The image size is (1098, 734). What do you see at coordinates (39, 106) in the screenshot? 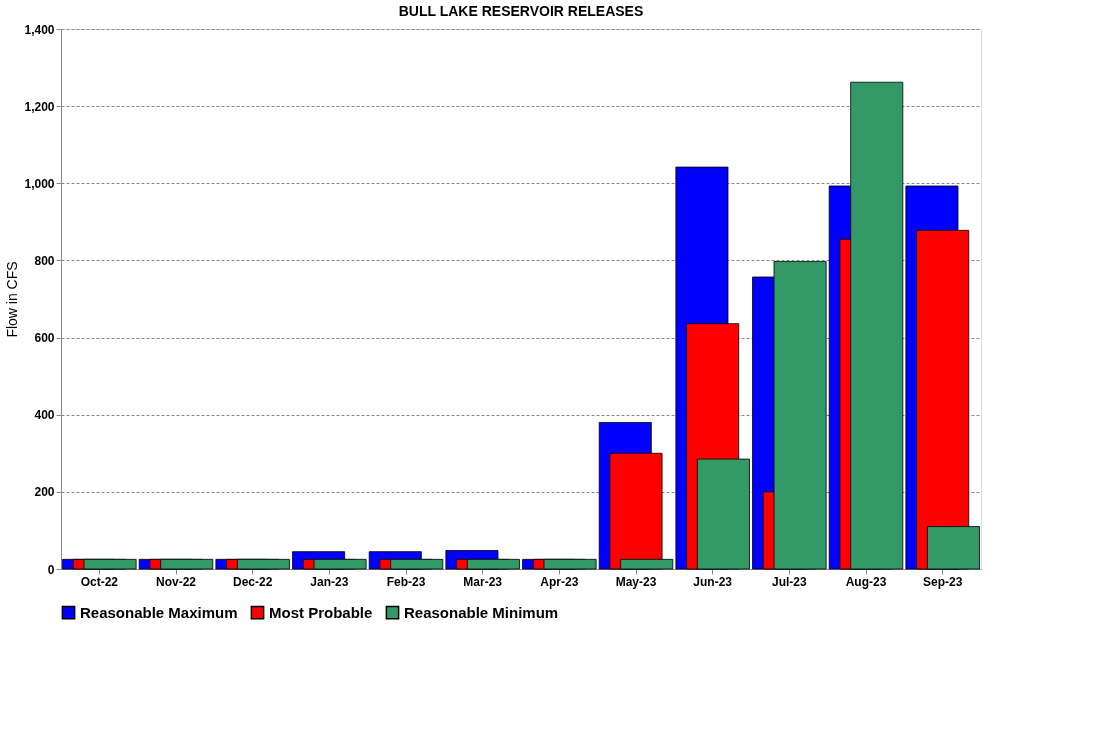
I see `y-tick-label: 1,200` at bounding box center [39, 106].